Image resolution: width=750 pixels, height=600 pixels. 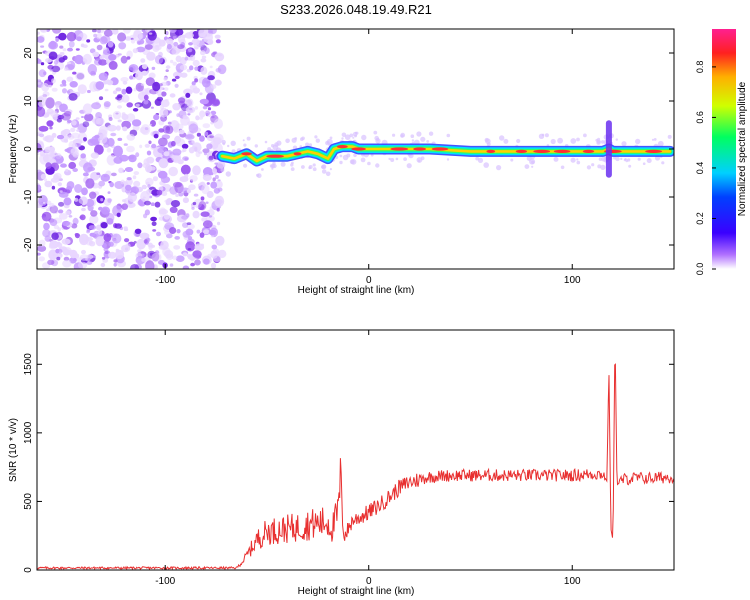 What do you see at coordinates (700, 269) in the screenshot?
I see `colorbar-tick-label: 0.0` at bounding box center [700, 269].